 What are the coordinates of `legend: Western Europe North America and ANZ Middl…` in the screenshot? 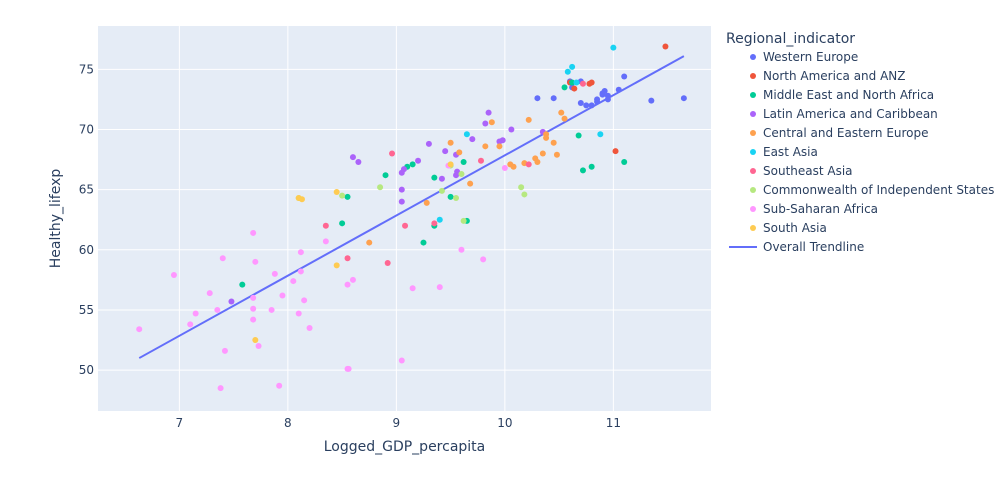 It's located at (861, 152).